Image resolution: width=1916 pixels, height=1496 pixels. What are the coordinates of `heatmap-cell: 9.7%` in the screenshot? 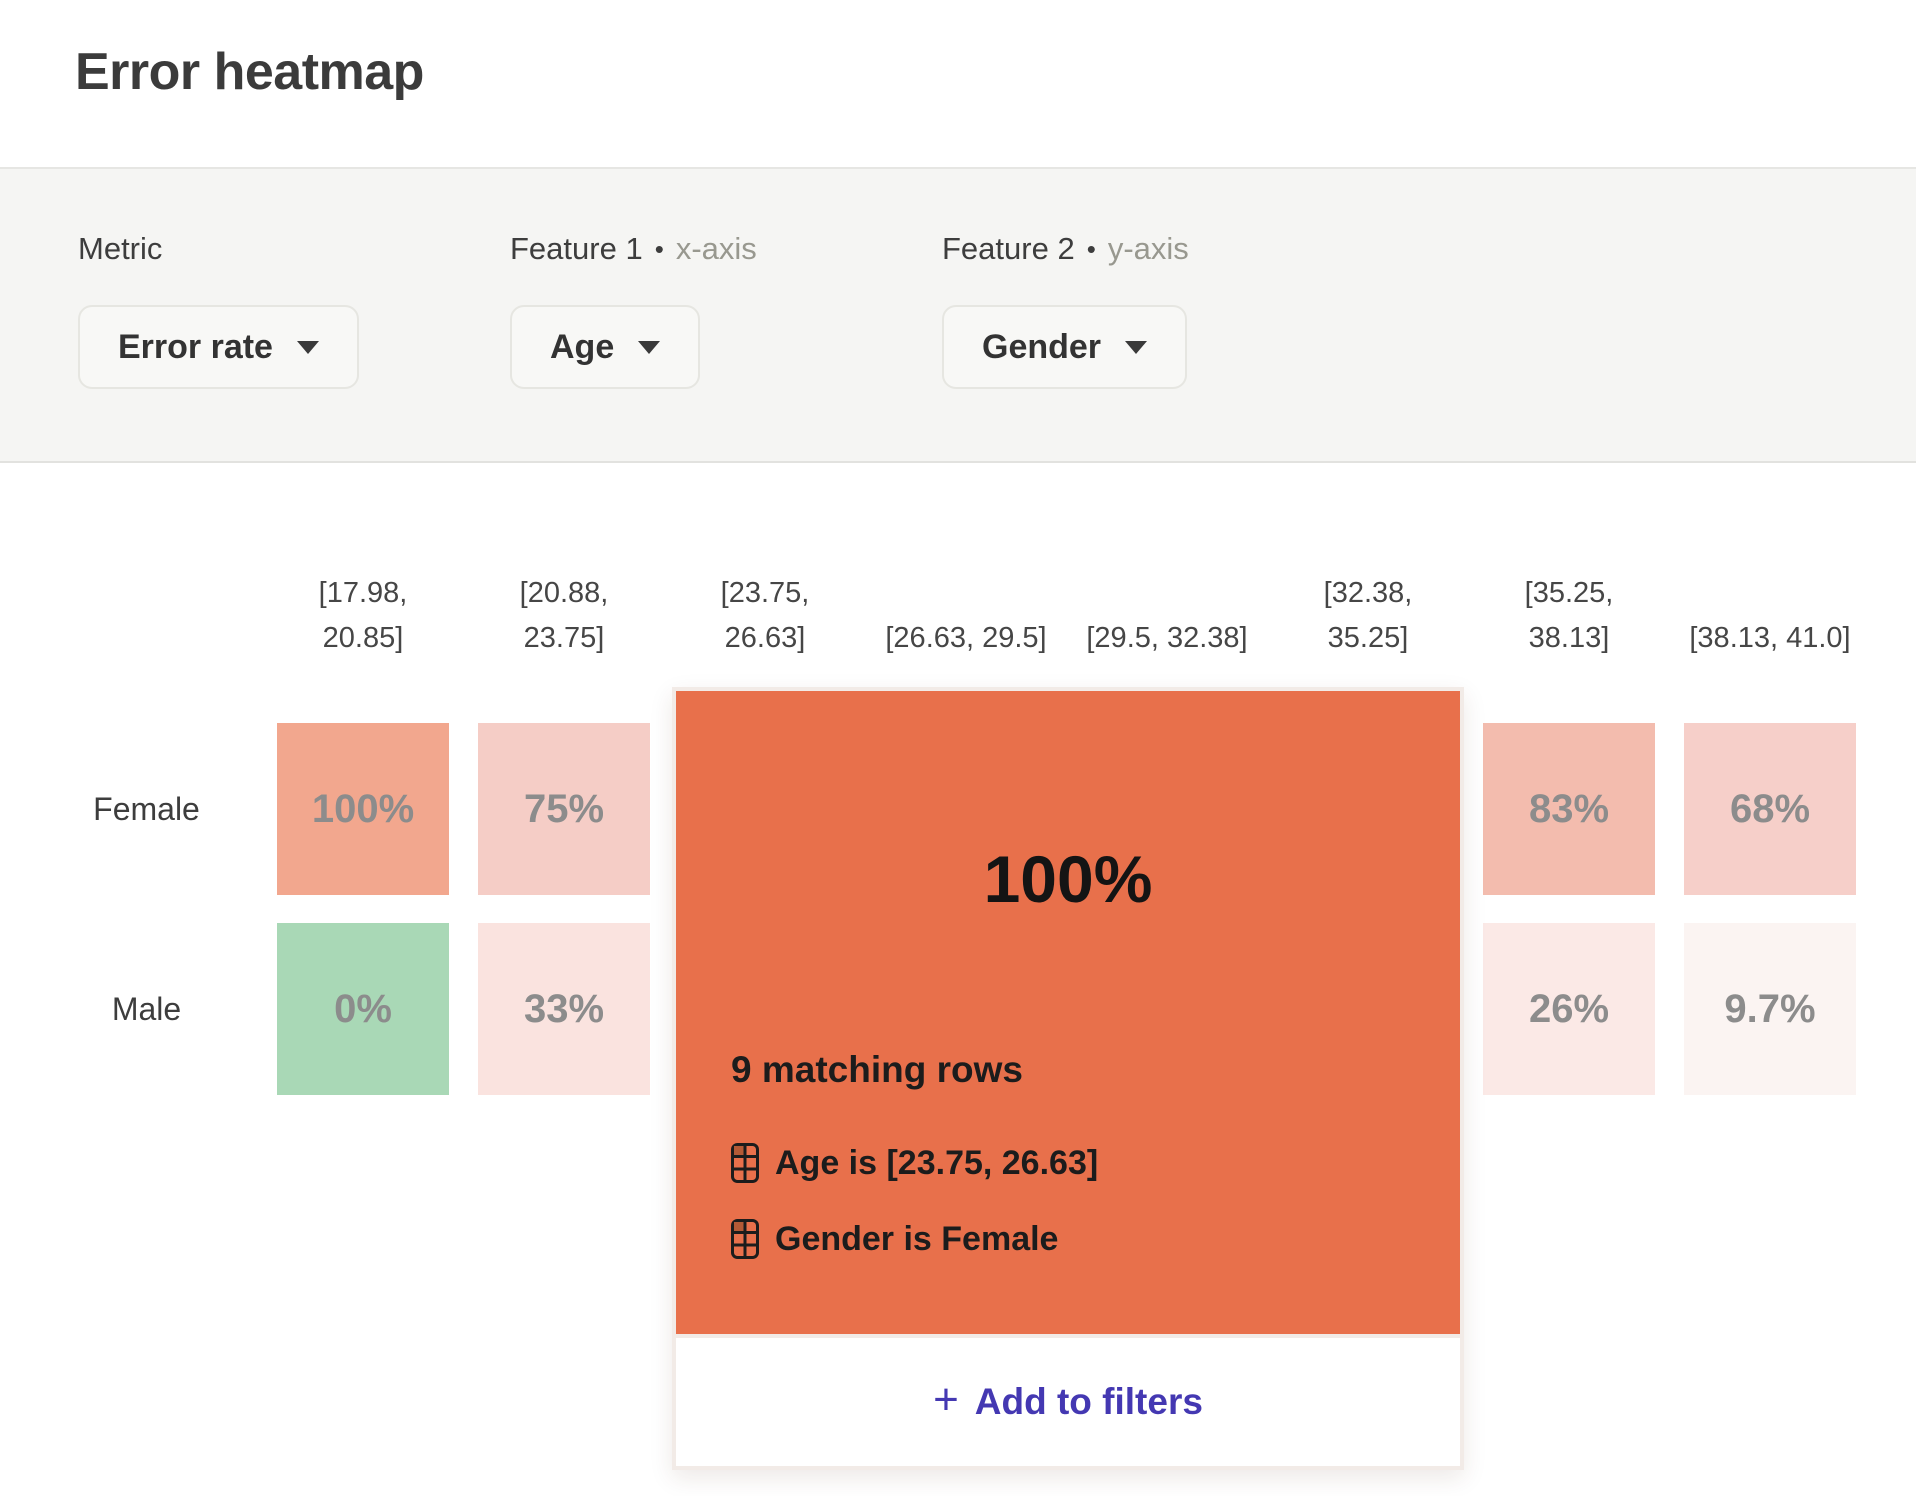 It's located at (1770, 1009).